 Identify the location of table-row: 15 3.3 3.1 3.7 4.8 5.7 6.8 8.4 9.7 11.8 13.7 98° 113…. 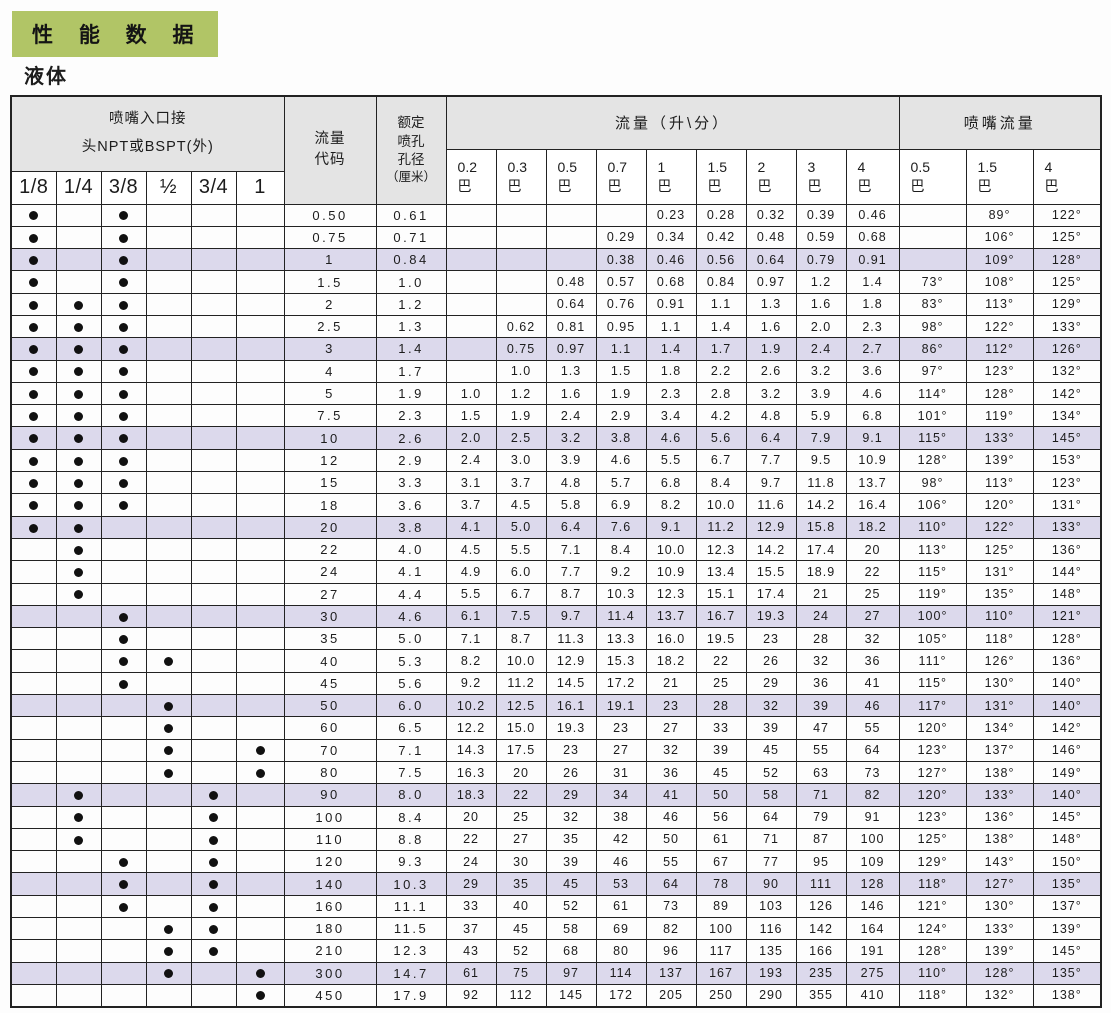
(556, 483).